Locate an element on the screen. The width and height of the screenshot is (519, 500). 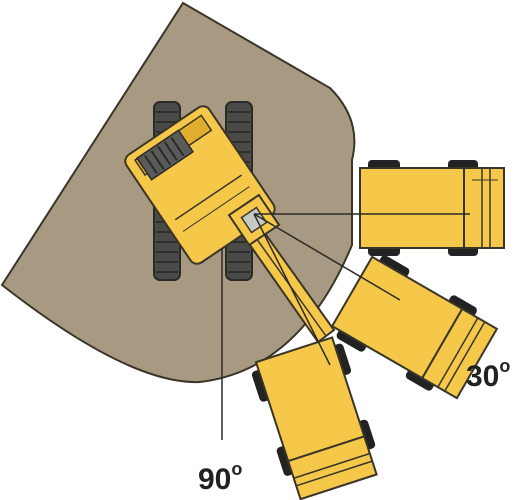
angle-label-90: 90o is located at coordinates (220, 477).